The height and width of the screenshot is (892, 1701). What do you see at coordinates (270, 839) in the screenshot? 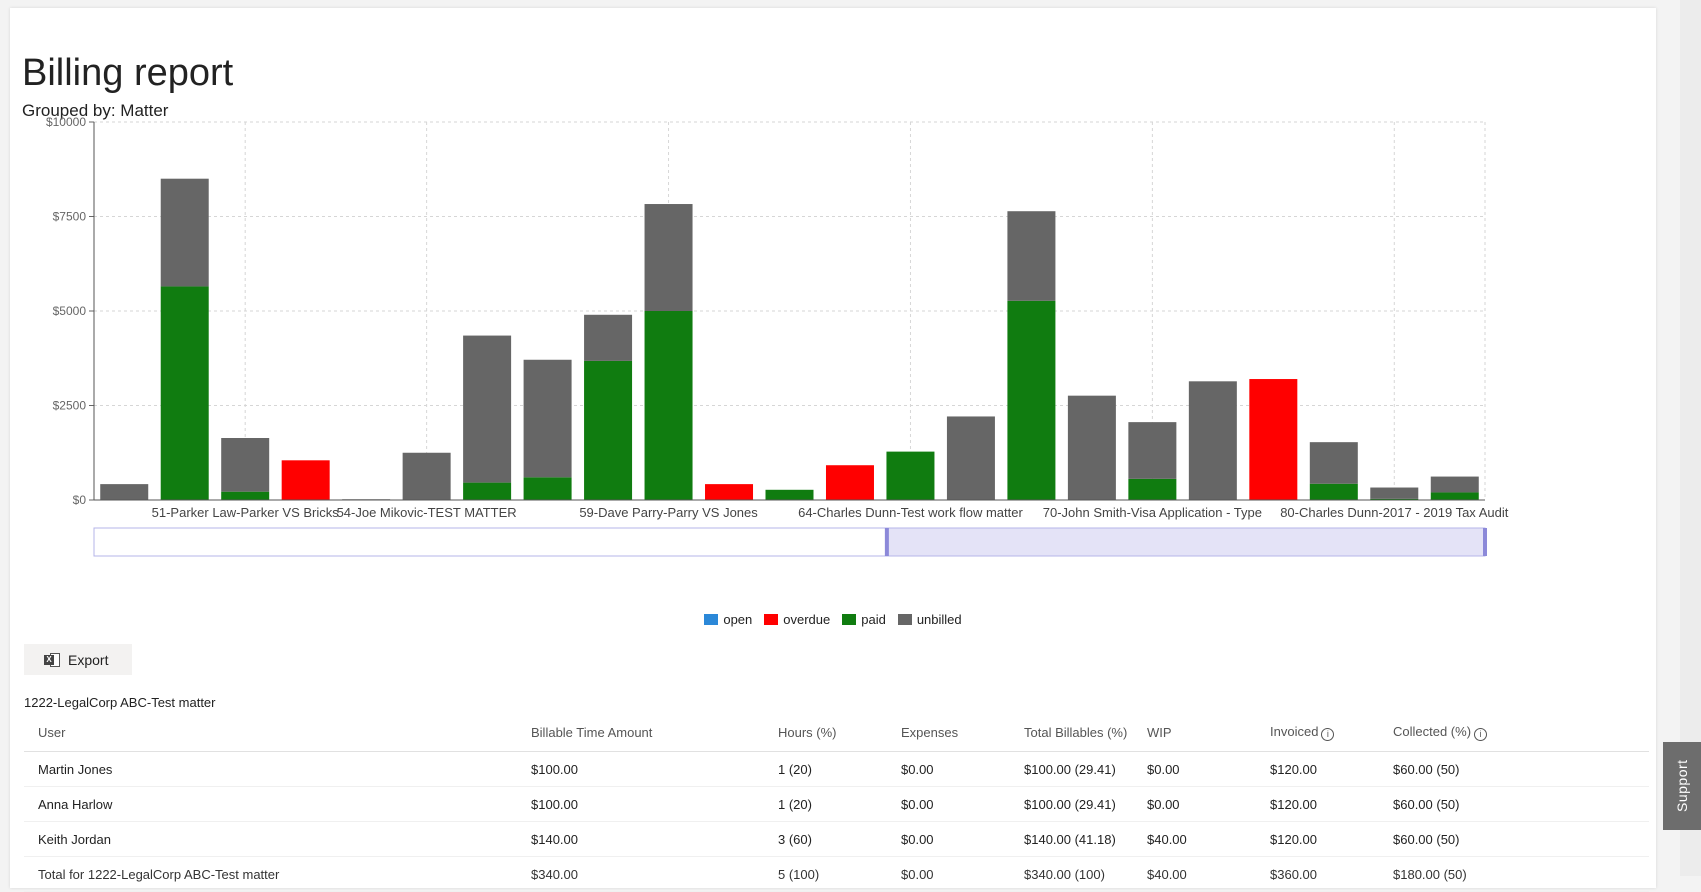
I see `cell-user: Keith Jordan` at bounding box center [270, 839].